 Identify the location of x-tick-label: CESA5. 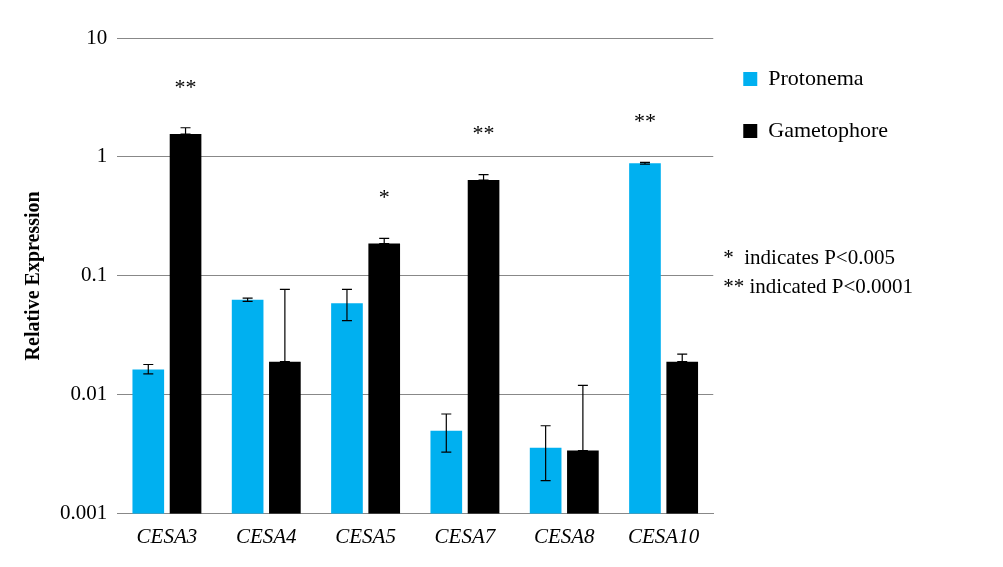
(365, 535).